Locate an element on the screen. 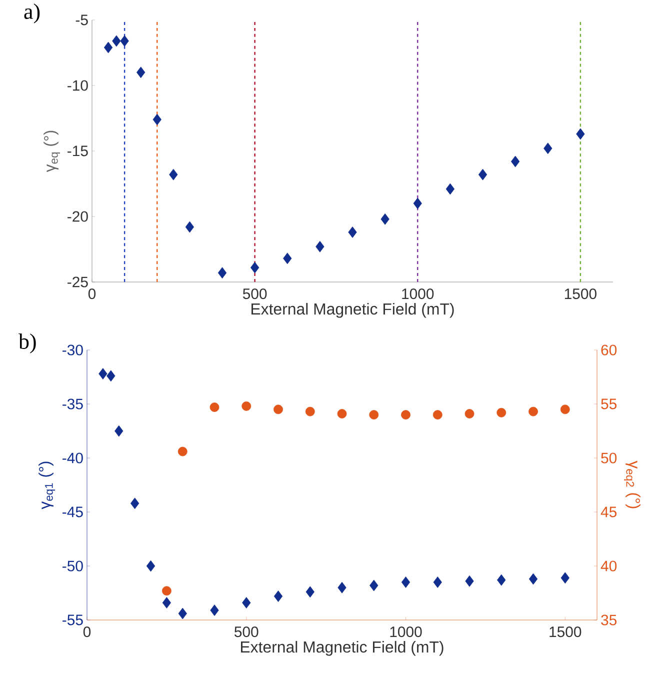 The height and width of the screenshot is (686, 651). y-tick-label: -40 is located at coordinates (72, 458).